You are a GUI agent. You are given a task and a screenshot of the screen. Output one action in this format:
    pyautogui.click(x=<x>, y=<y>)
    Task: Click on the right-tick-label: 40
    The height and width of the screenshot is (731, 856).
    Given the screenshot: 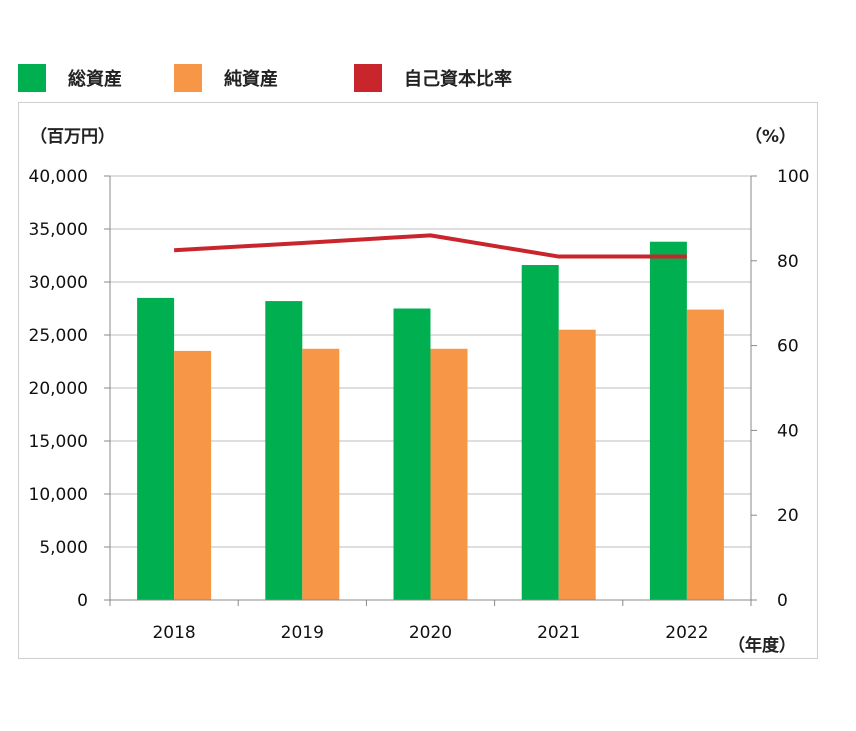 What is the action you would take?
    pyautogui.click(x=788, y=431)
    